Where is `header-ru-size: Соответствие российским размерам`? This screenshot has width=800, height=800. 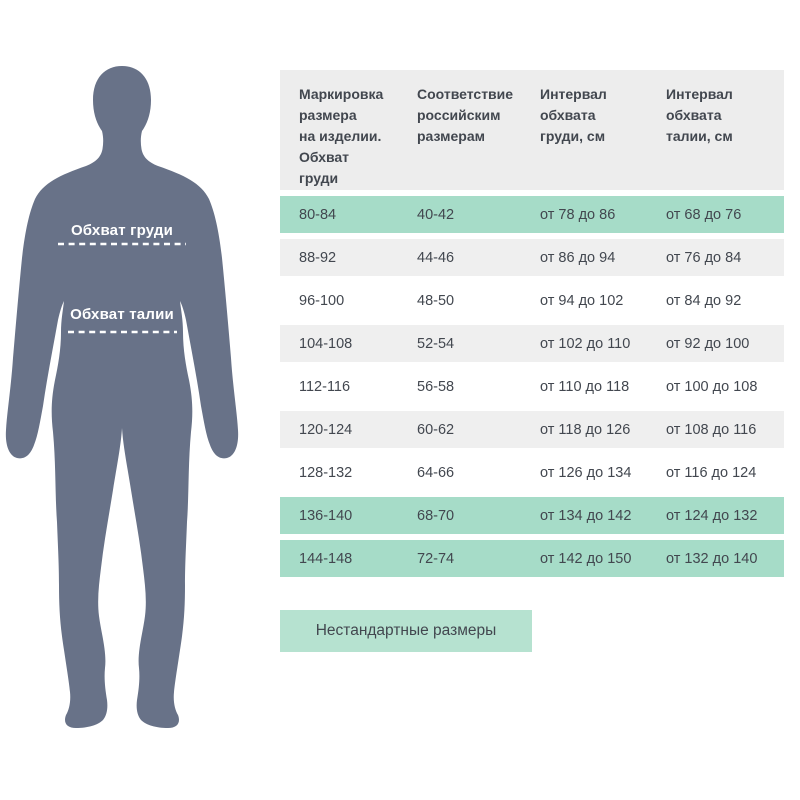
header-ru-size: Соответствие российским размерам is located at coordinates (465, 115).